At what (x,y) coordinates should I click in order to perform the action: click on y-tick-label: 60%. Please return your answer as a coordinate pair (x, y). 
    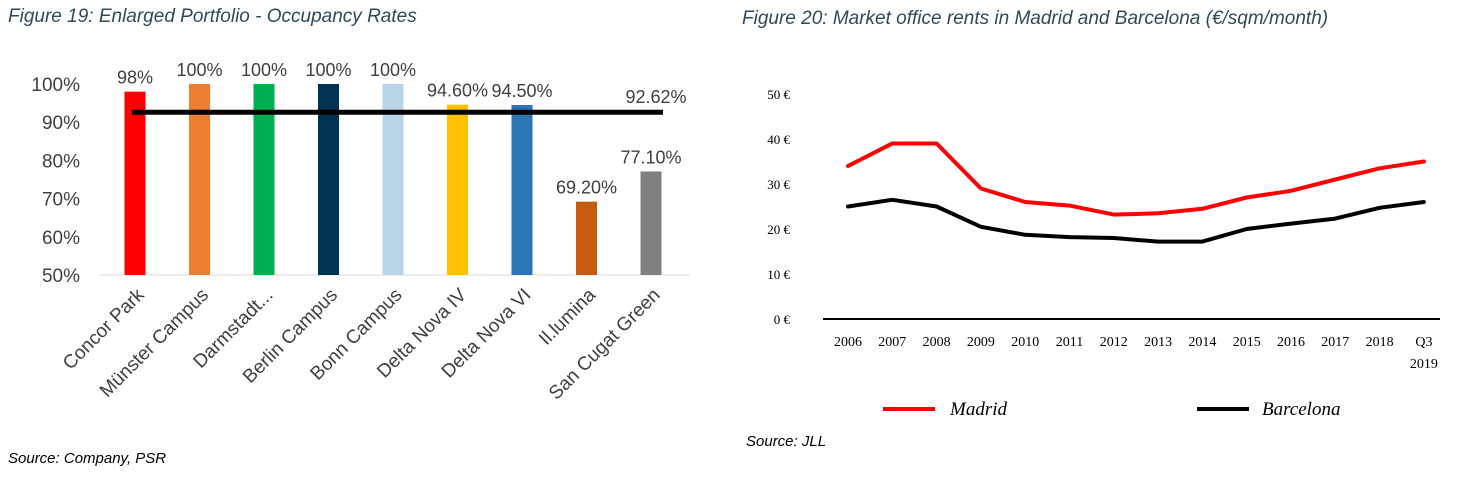
    Looking at the image, I should click on (61, 238).